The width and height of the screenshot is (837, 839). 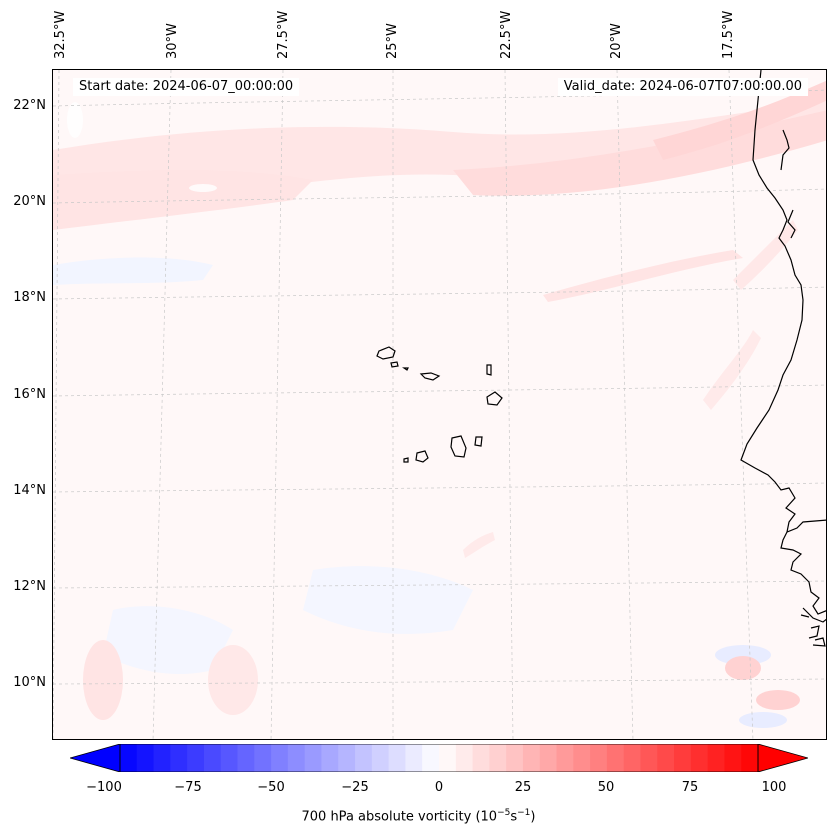 I want to click on colorbar-tick-minus-100: −100, so click(x=104, y=787).